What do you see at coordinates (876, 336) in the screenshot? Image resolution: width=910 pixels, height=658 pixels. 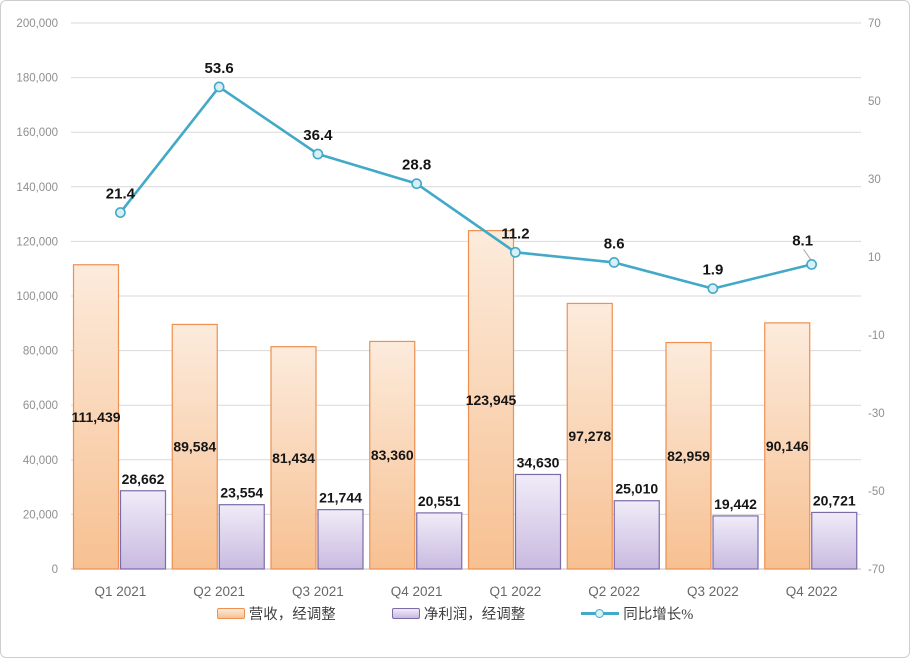 I see `right-axis-tick: -10` at bounding box center [876, 336].